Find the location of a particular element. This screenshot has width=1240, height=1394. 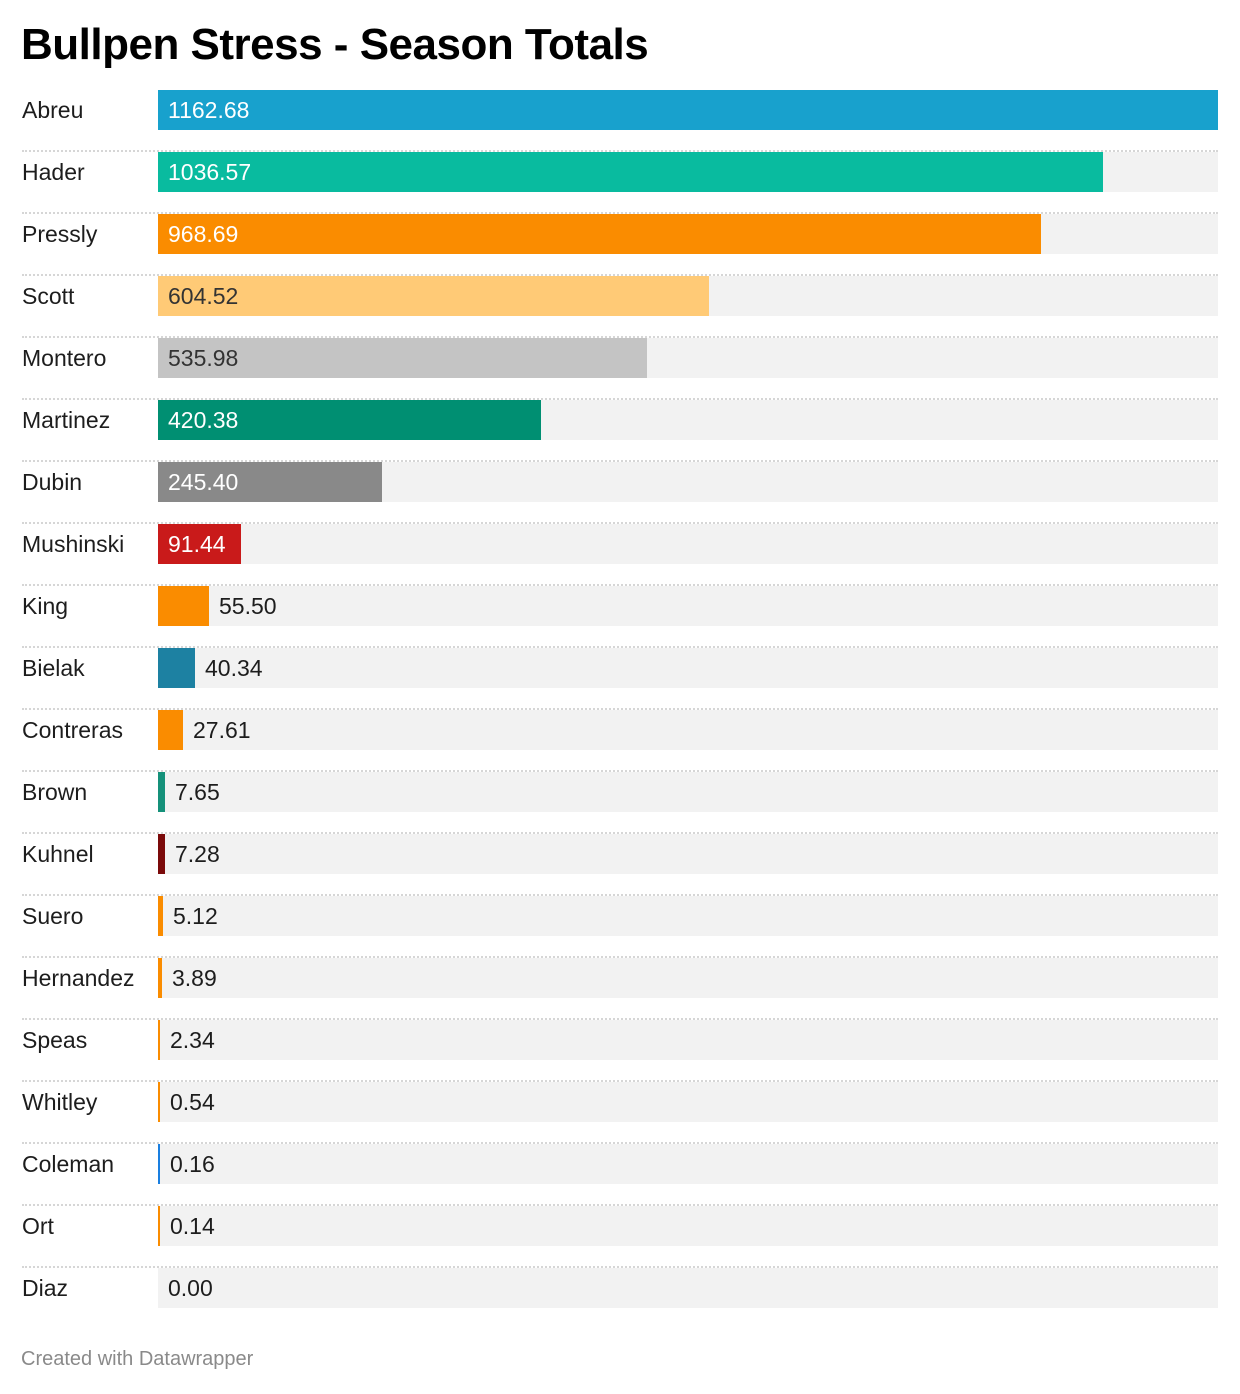

value-label: 604.52 is located at coordinates (203, 296).